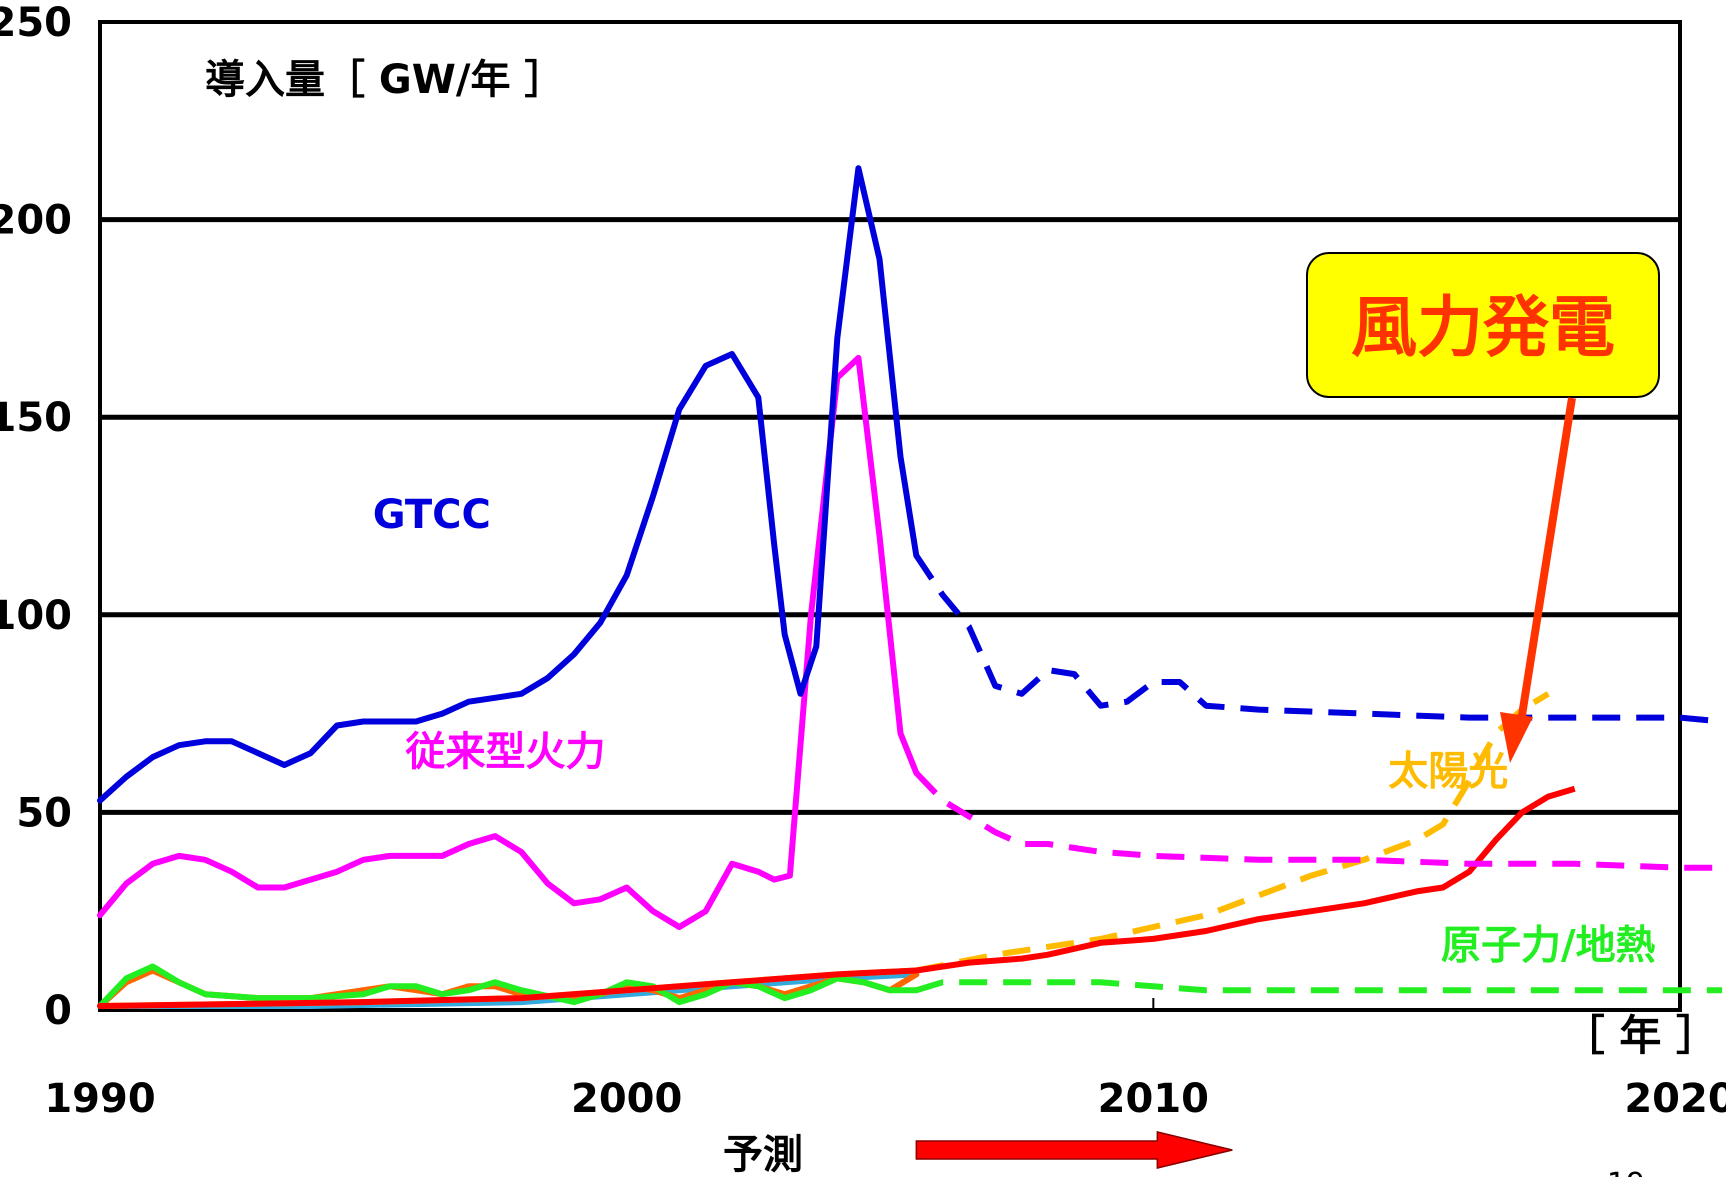  Describe the element at coordinates (763, 1154) in the screenshot. I see `forecast-label: 予測` at that location.